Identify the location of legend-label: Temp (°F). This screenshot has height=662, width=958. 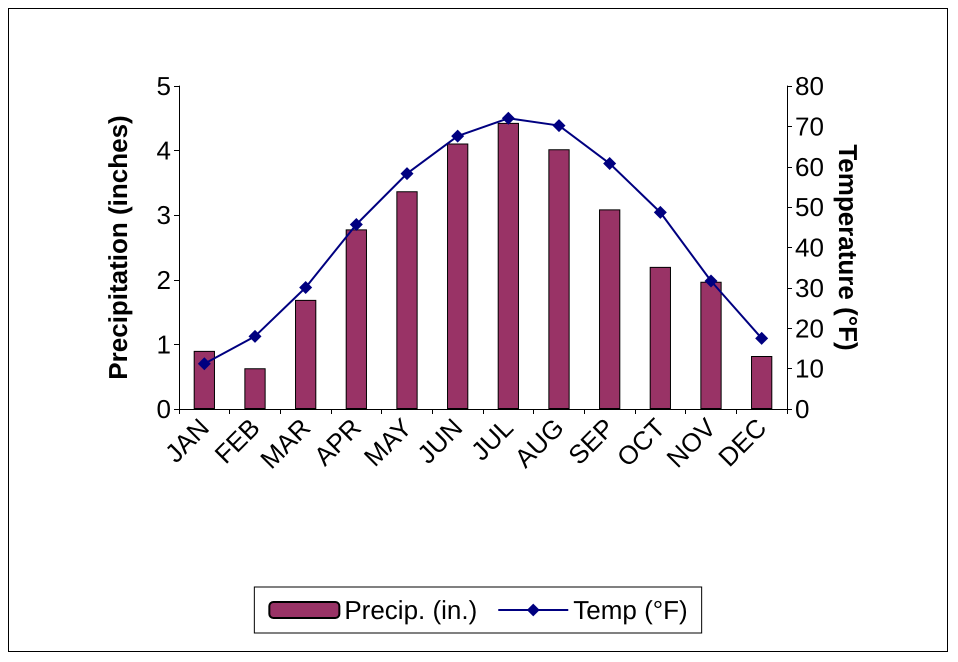
(630, 610).